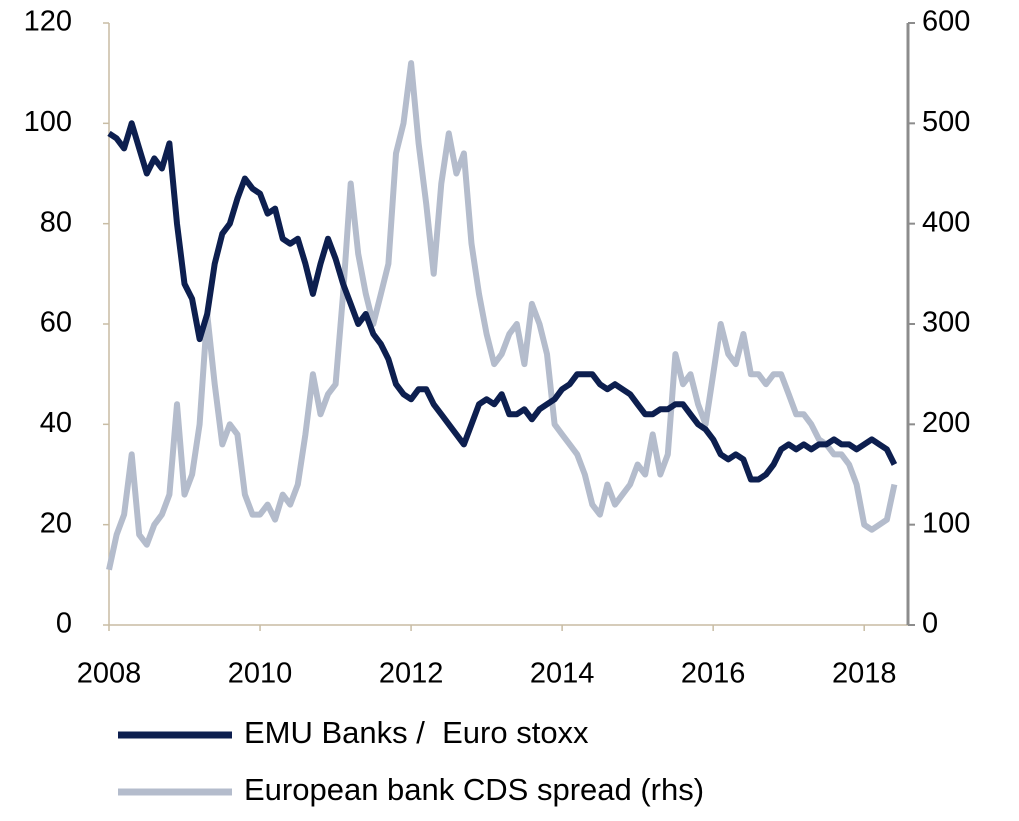 This screenshot has height=821, width=1019. What do you see at coordinates (946, 122) in the screenshot?
I see `y2-tick-label: 500` at bounding box center [946, 122].